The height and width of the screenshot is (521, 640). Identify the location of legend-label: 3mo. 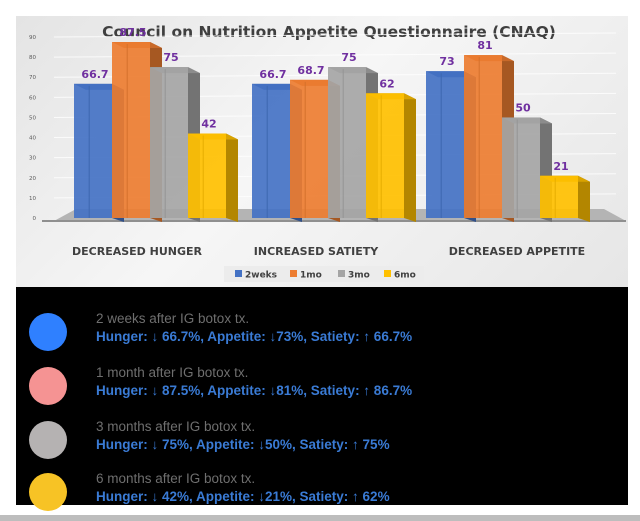
(359, 276).